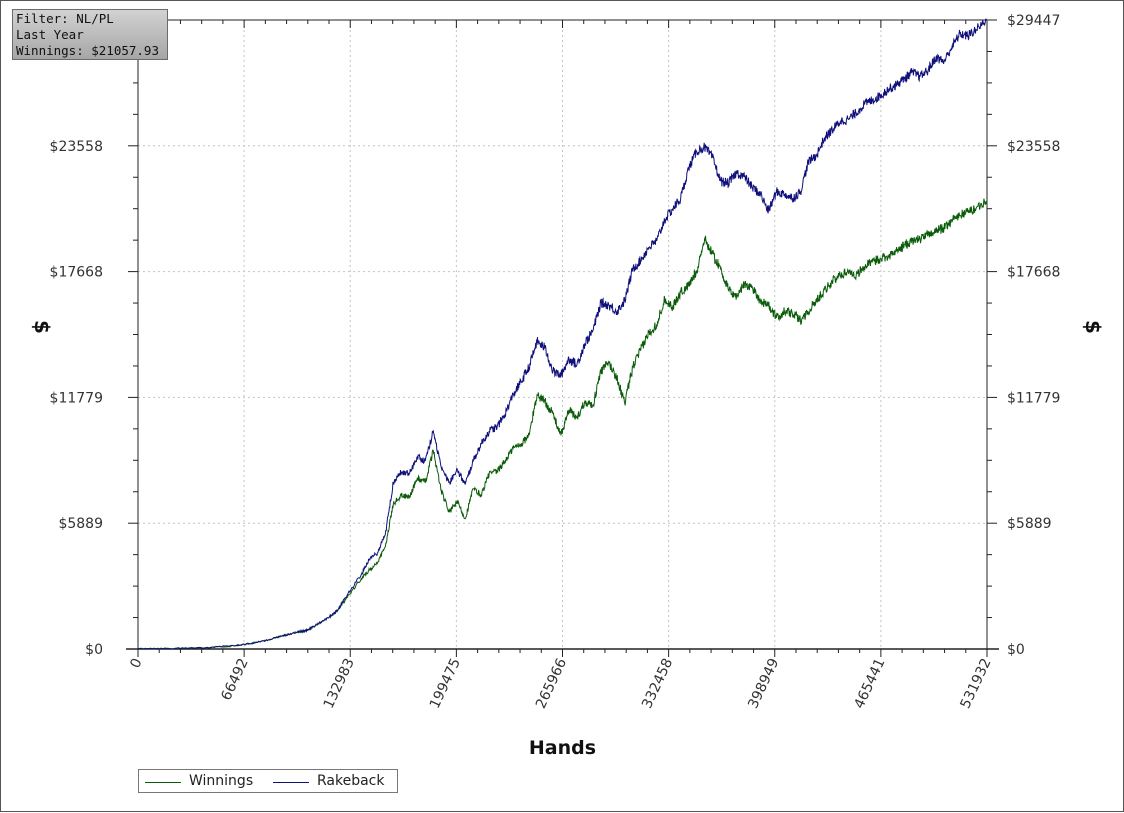 This screenshot has height=813, width=1124. Describe the element at coordinates (136, 663) in the screenshot. I see `x-tick-label: 0` at that location.